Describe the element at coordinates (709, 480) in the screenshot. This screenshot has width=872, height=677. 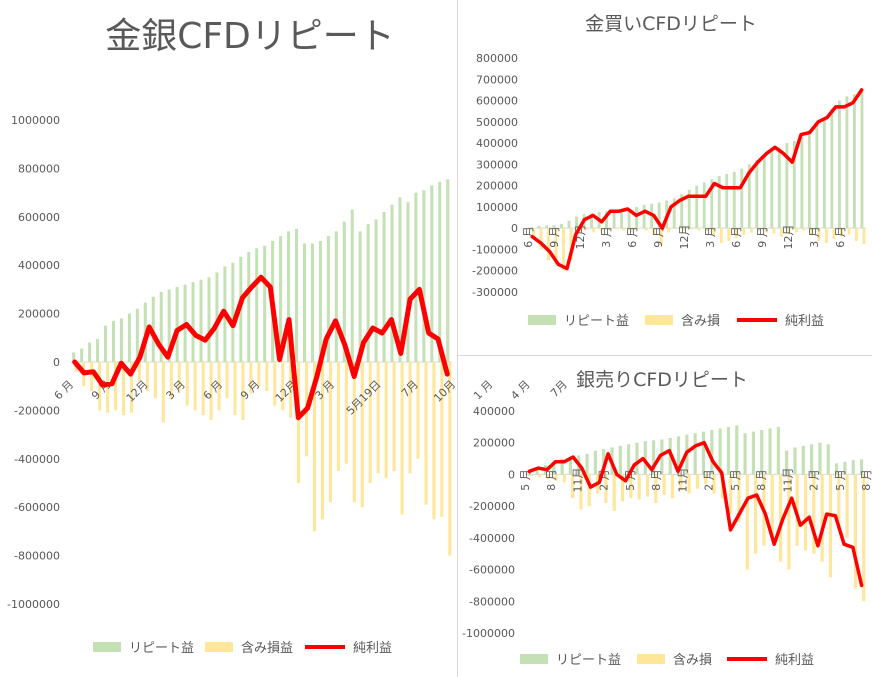
I see `silver-sell-x-tick-label: 2 月` at that location.